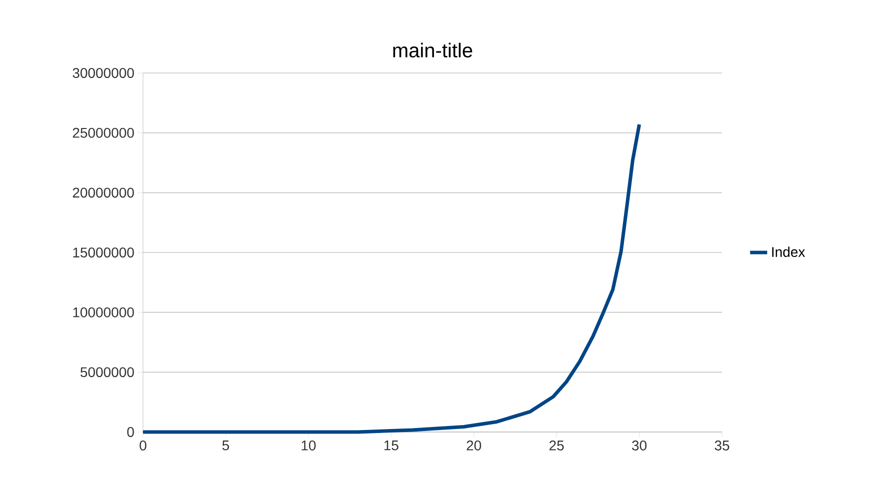 The width and height of the screenshot is (895, 480). Describe the element at coordinates (143, 445) in the screenshot. I see `x-tick-label: 0` at that location.